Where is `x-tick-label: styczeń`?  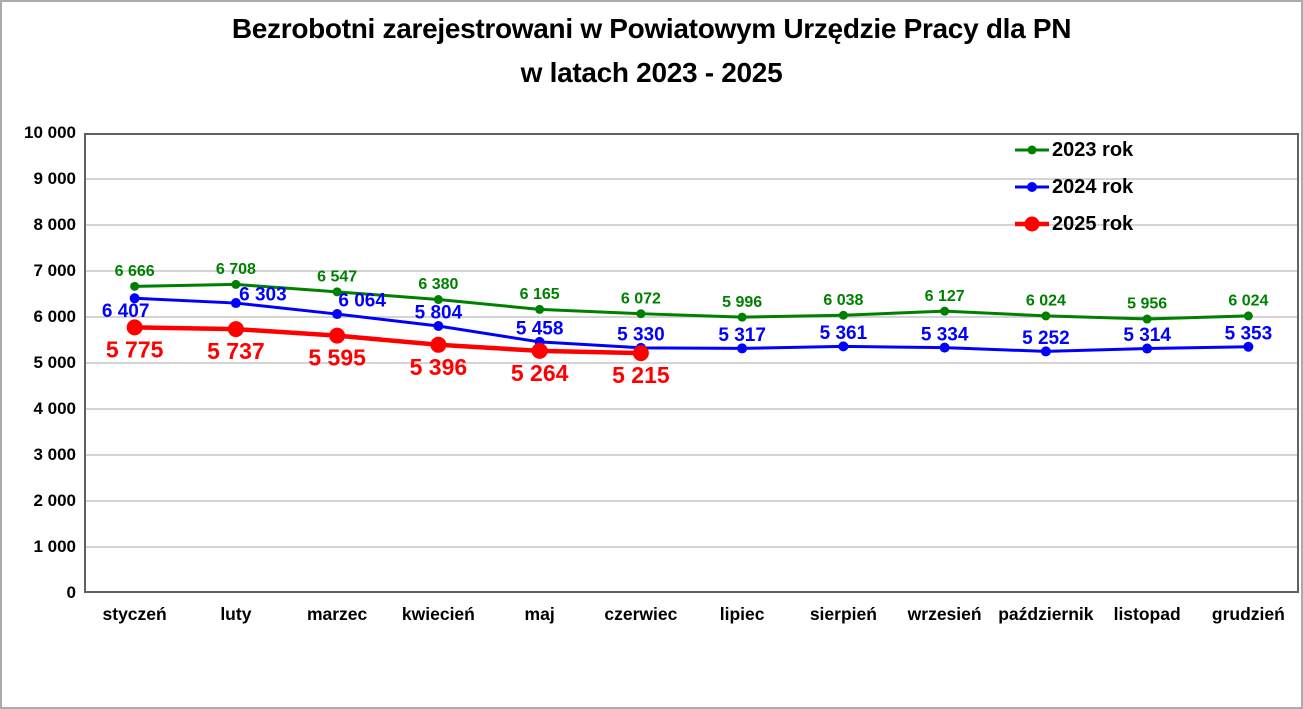 x-tick-label: styczeń is located at coordinates (134, 614).